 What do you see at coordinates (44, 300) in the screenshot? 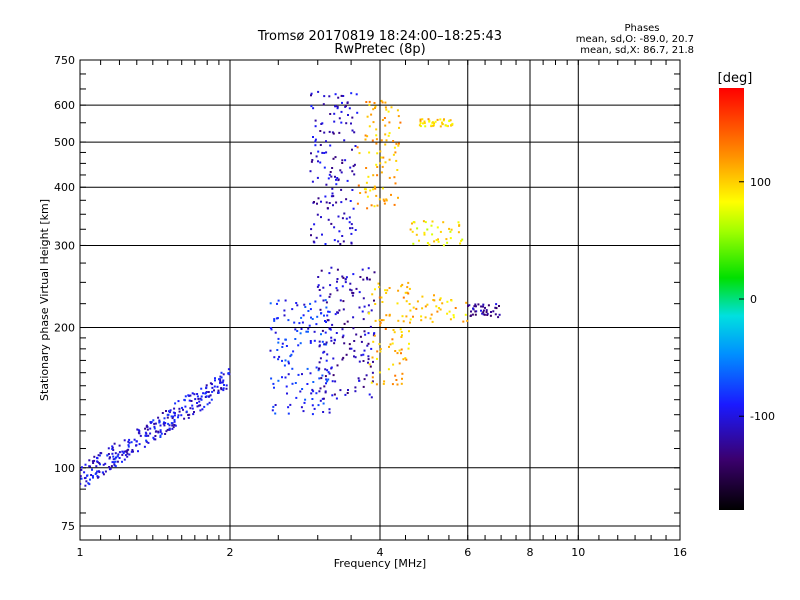
I see `y-axis-label: Stationary phase Virtual Height [km]` at bounding box center [44, 300].